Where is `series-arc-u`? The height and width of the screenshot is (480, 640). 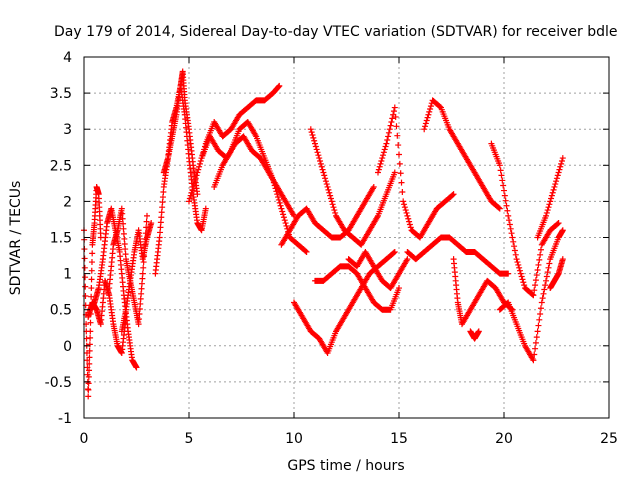
series-arc-u is located at coordinates (525, 219).